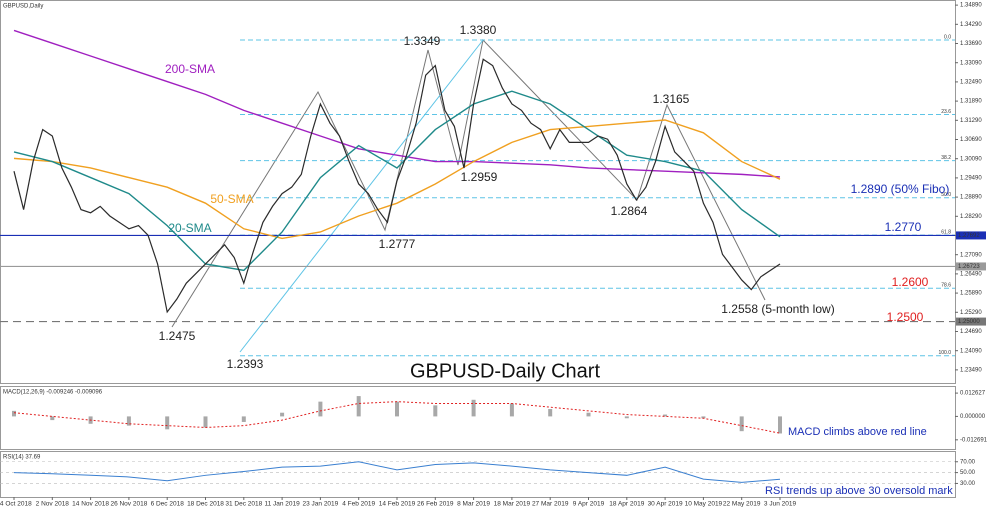  Describe the element at coordinates (910, 282) in the screenshot. I see `annotation: 1.2600` at that location.